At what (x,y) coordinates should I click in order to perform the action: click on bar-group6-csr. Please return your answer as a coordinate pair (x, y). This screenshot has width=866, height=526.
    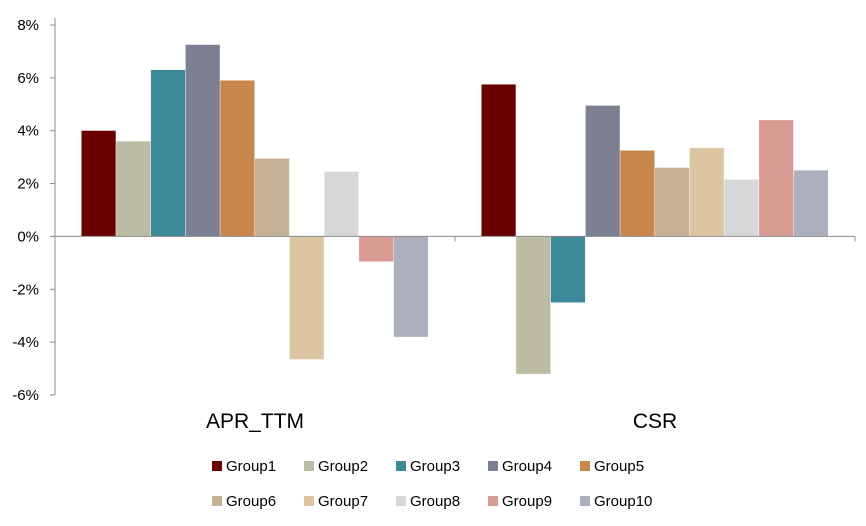
    Looking at the image, I should click on (672, 202).